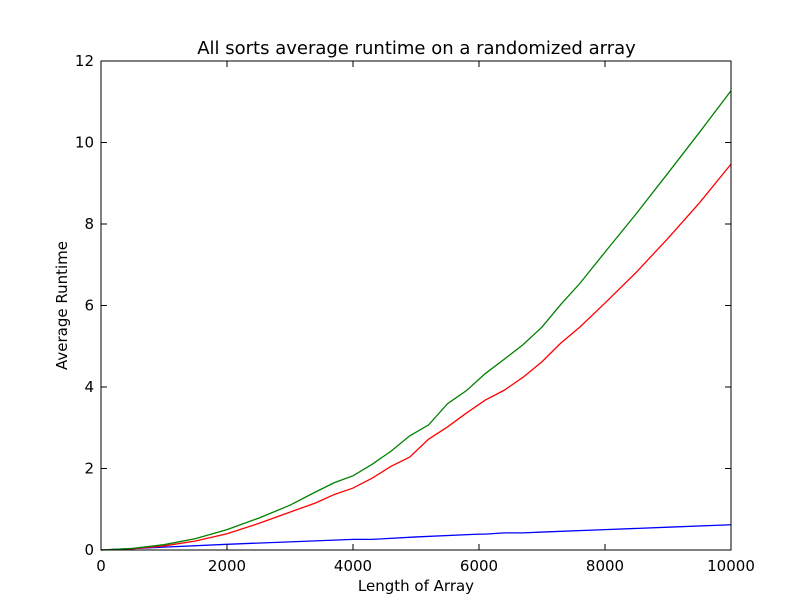  Describe the element at coordinates (605, 566) in the screenshot. I see `x-tick-label: 8000` at that location.